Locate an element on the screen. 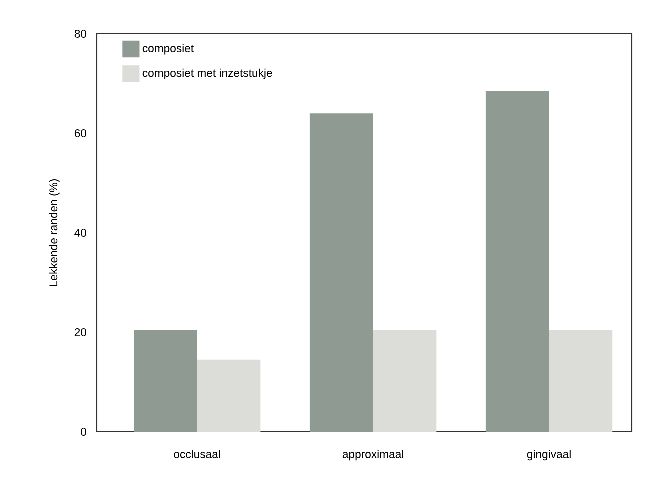 Image resolution: width=663 pixels, height=487 pixels. y-tick-label: 20 is located at coordinates (80, 332).